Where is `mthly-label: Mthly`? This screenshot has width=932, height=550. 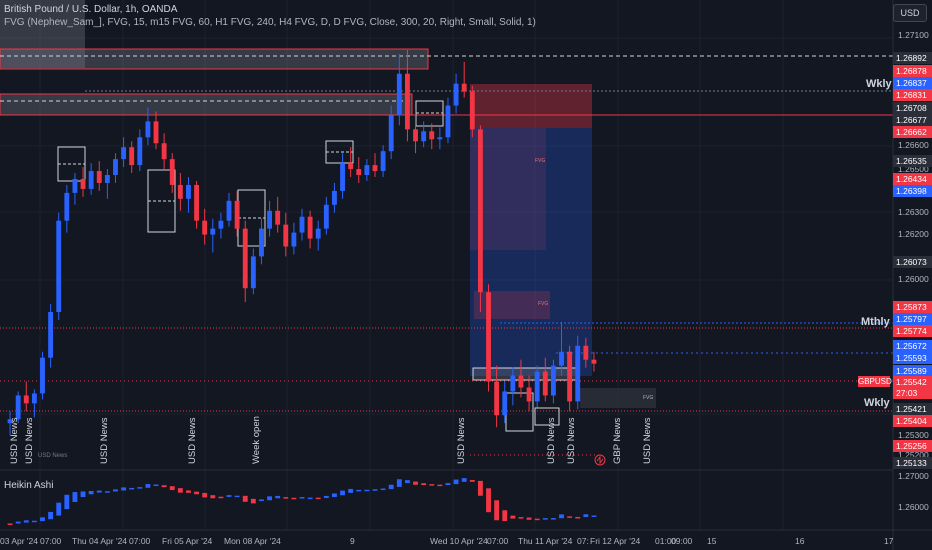 mthly-label: Mthly is located at coordinates (875, 322).